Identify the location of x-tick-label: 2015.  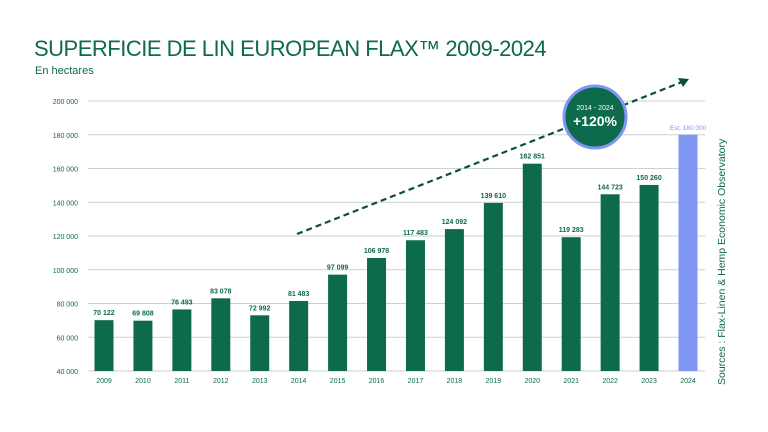
(338, 381).